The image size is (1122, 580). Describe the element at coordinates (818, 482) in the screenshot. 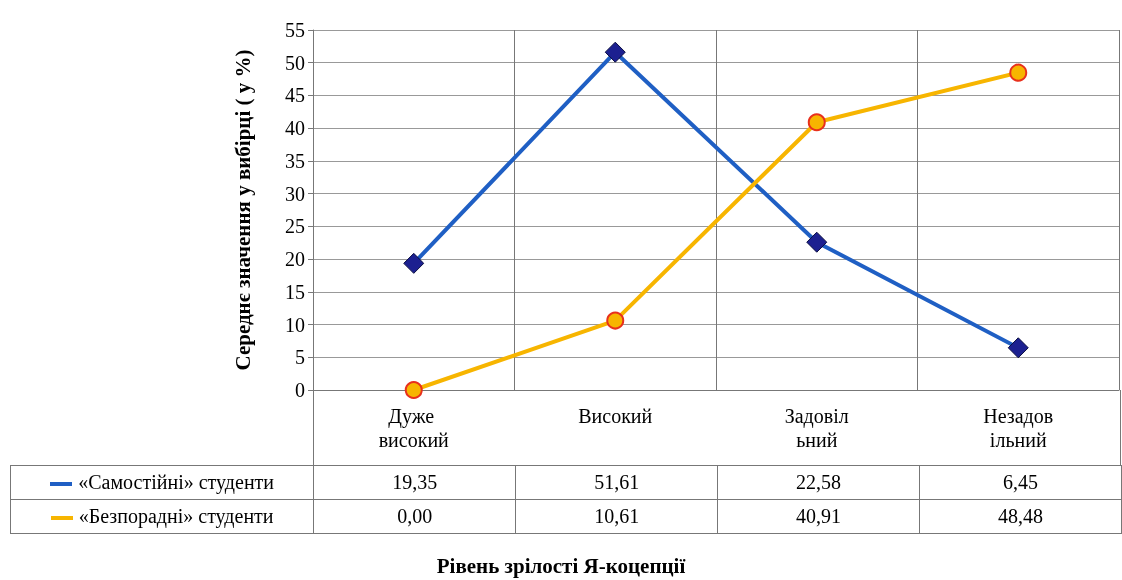

I see `data-label: 22,58` at that location.